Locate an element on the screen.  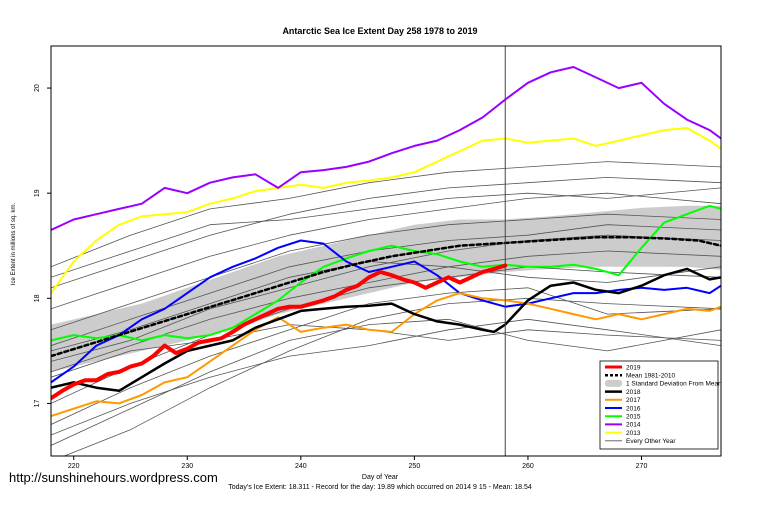
legend-label: 2016 is located at coordinates (633, 408).